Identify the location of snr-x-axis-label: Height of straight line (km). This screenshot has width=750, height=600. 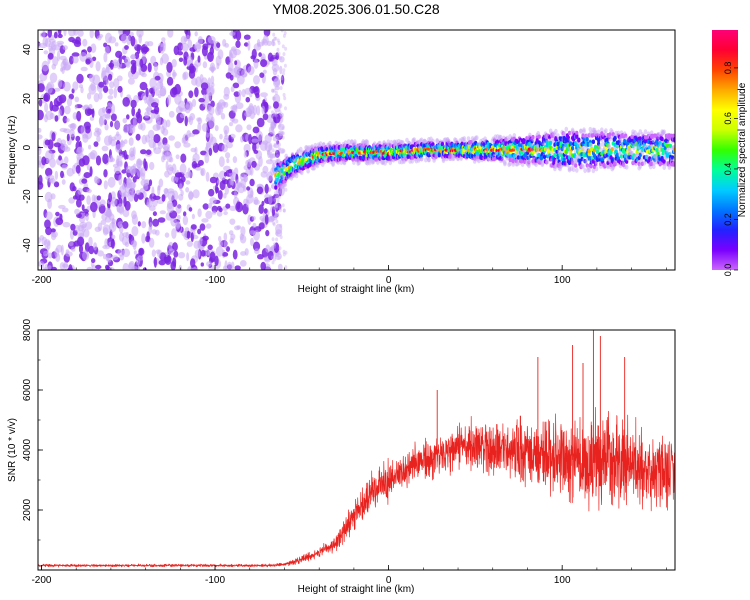
(356, 589).